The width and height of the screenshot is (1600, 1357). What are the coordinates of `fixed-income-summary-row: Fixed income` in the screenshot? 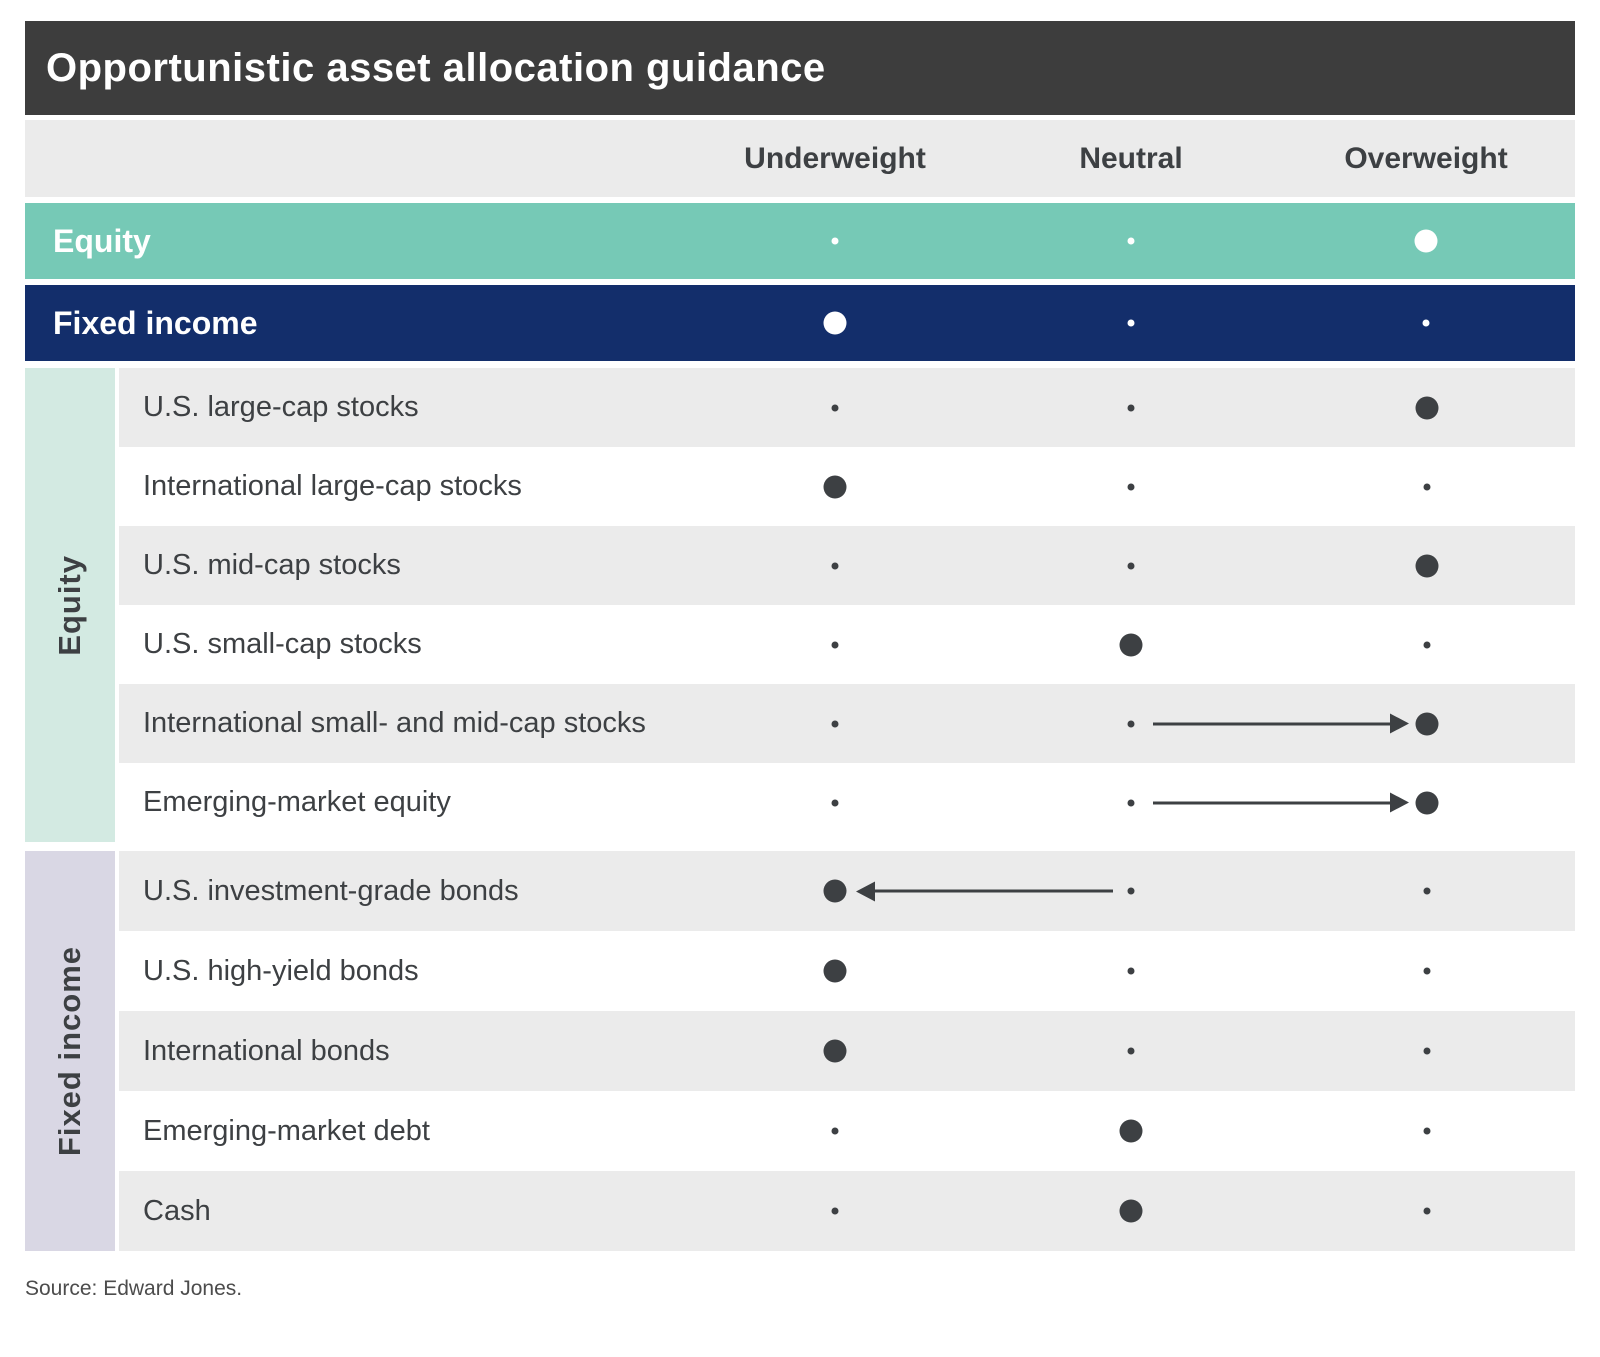 It's located at (800, 323).